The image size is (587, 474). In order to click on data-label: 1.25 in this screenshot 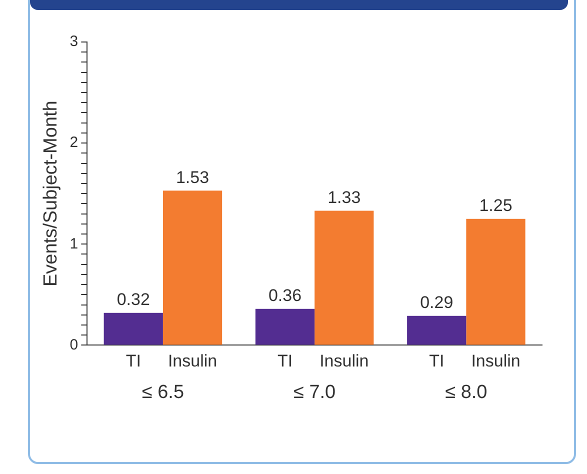, I will do `click(495, 206)`.